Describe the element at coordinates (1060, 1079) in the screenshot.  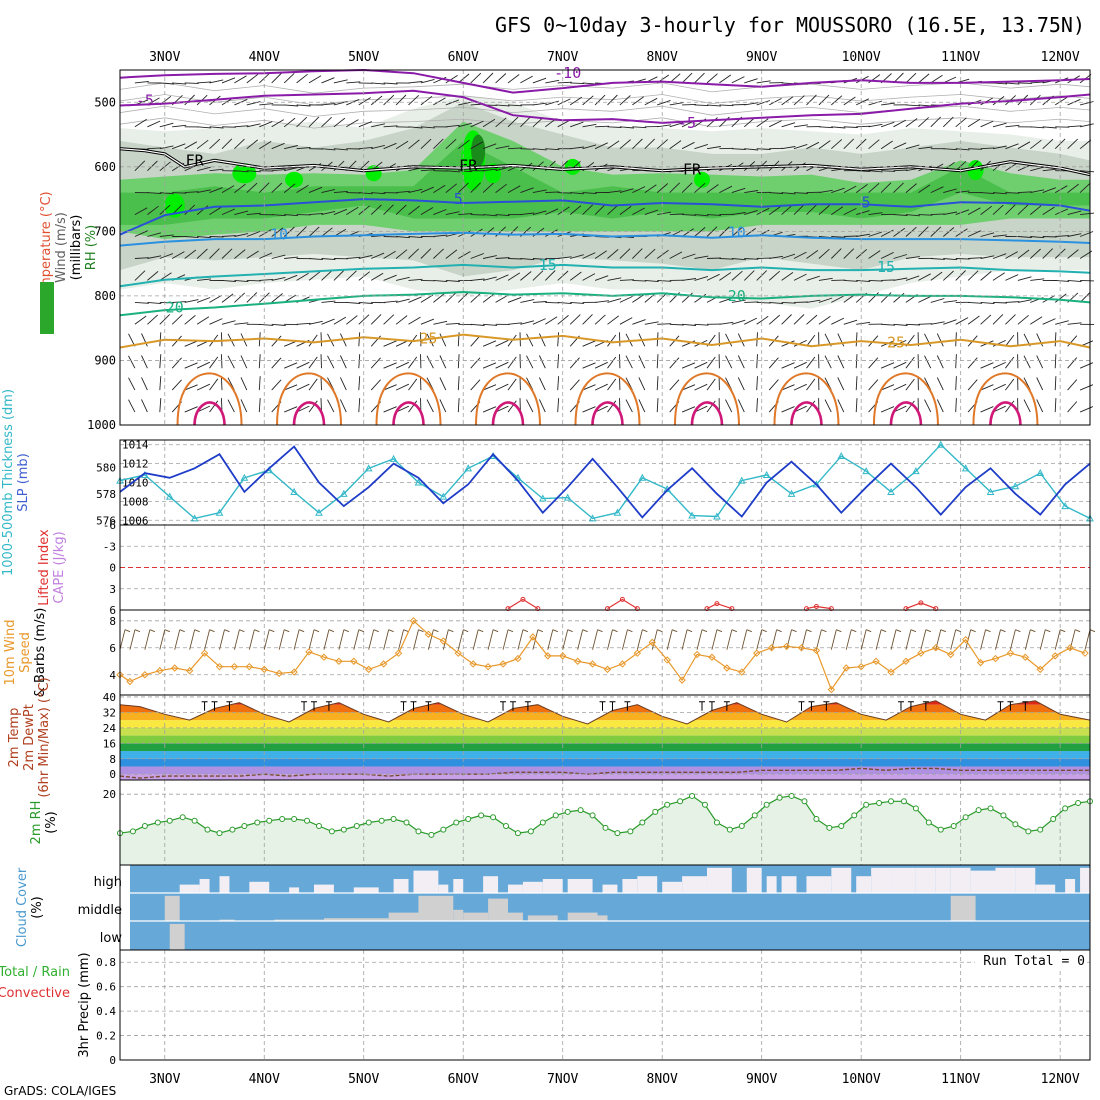
I see `day-label-bottom: 12NOV` at that location.